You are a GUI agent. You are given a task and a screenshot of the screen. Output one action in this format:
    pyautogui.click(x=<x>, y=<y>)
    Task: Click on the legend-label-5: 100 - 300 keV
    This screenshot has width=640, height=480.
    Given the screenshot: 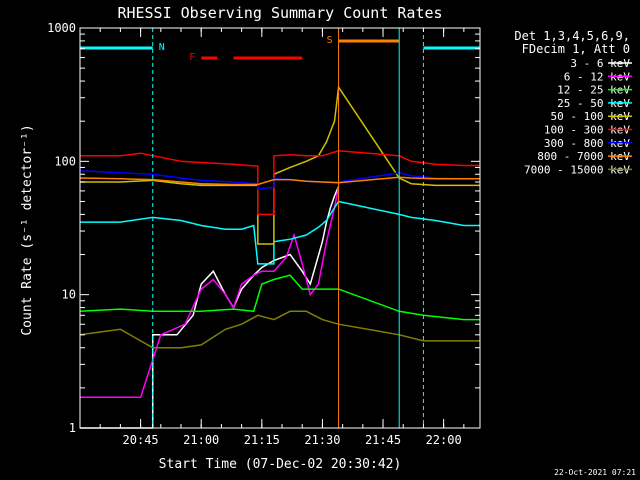 What is the action you would take?
    pyautogui.click(x=587, y=130)
    